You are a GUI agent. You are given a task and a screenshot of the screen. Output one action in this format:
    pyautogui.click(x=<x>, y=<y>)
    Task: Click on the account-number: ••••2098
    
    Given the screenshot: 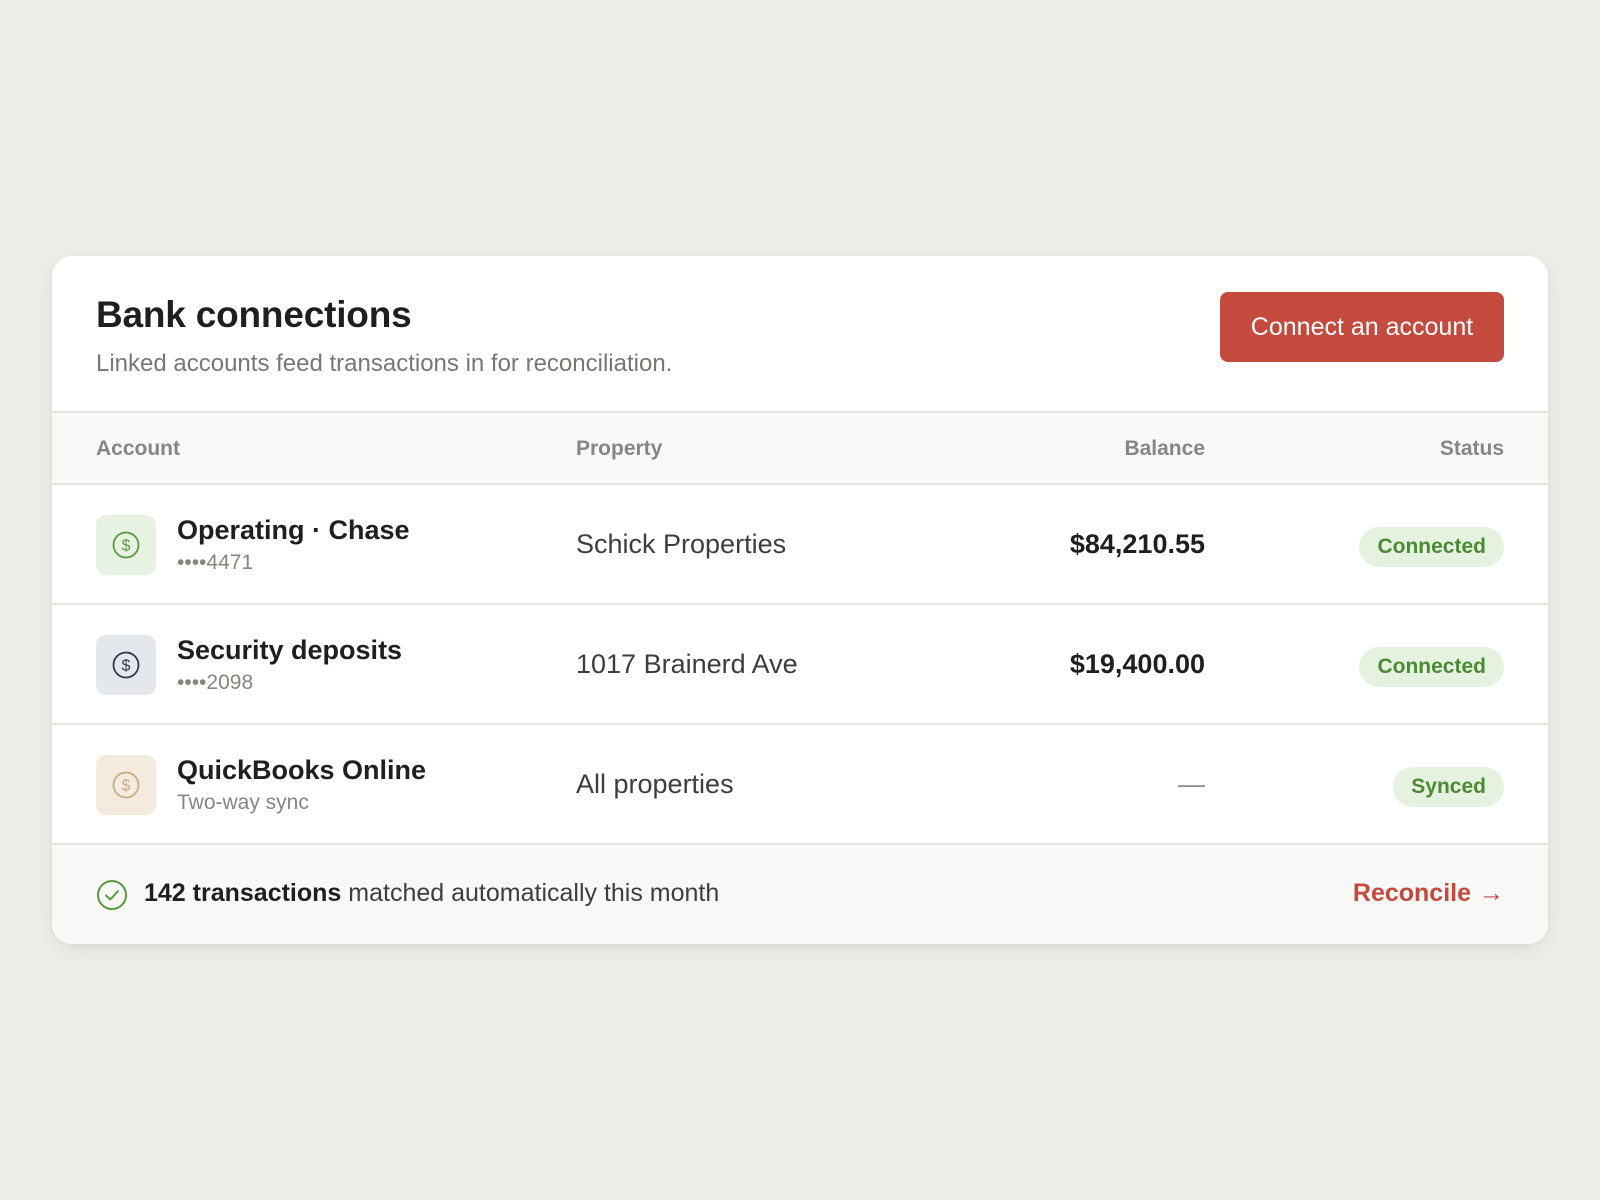 What is the action you would take?
    pyautogui.click(x=215, y=682)
    